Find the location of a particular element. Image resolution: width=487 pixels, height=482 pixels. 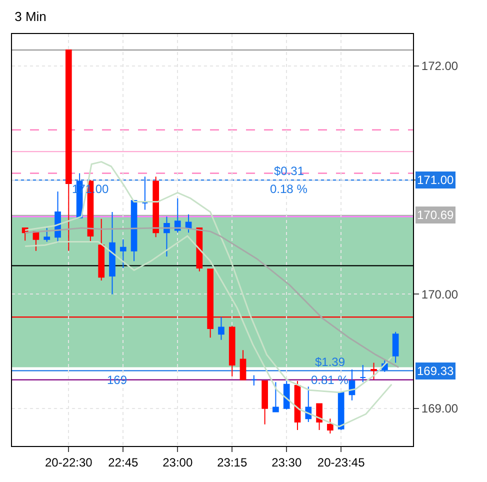

chart-title: 3 Min is located at coordinates (30, 16).